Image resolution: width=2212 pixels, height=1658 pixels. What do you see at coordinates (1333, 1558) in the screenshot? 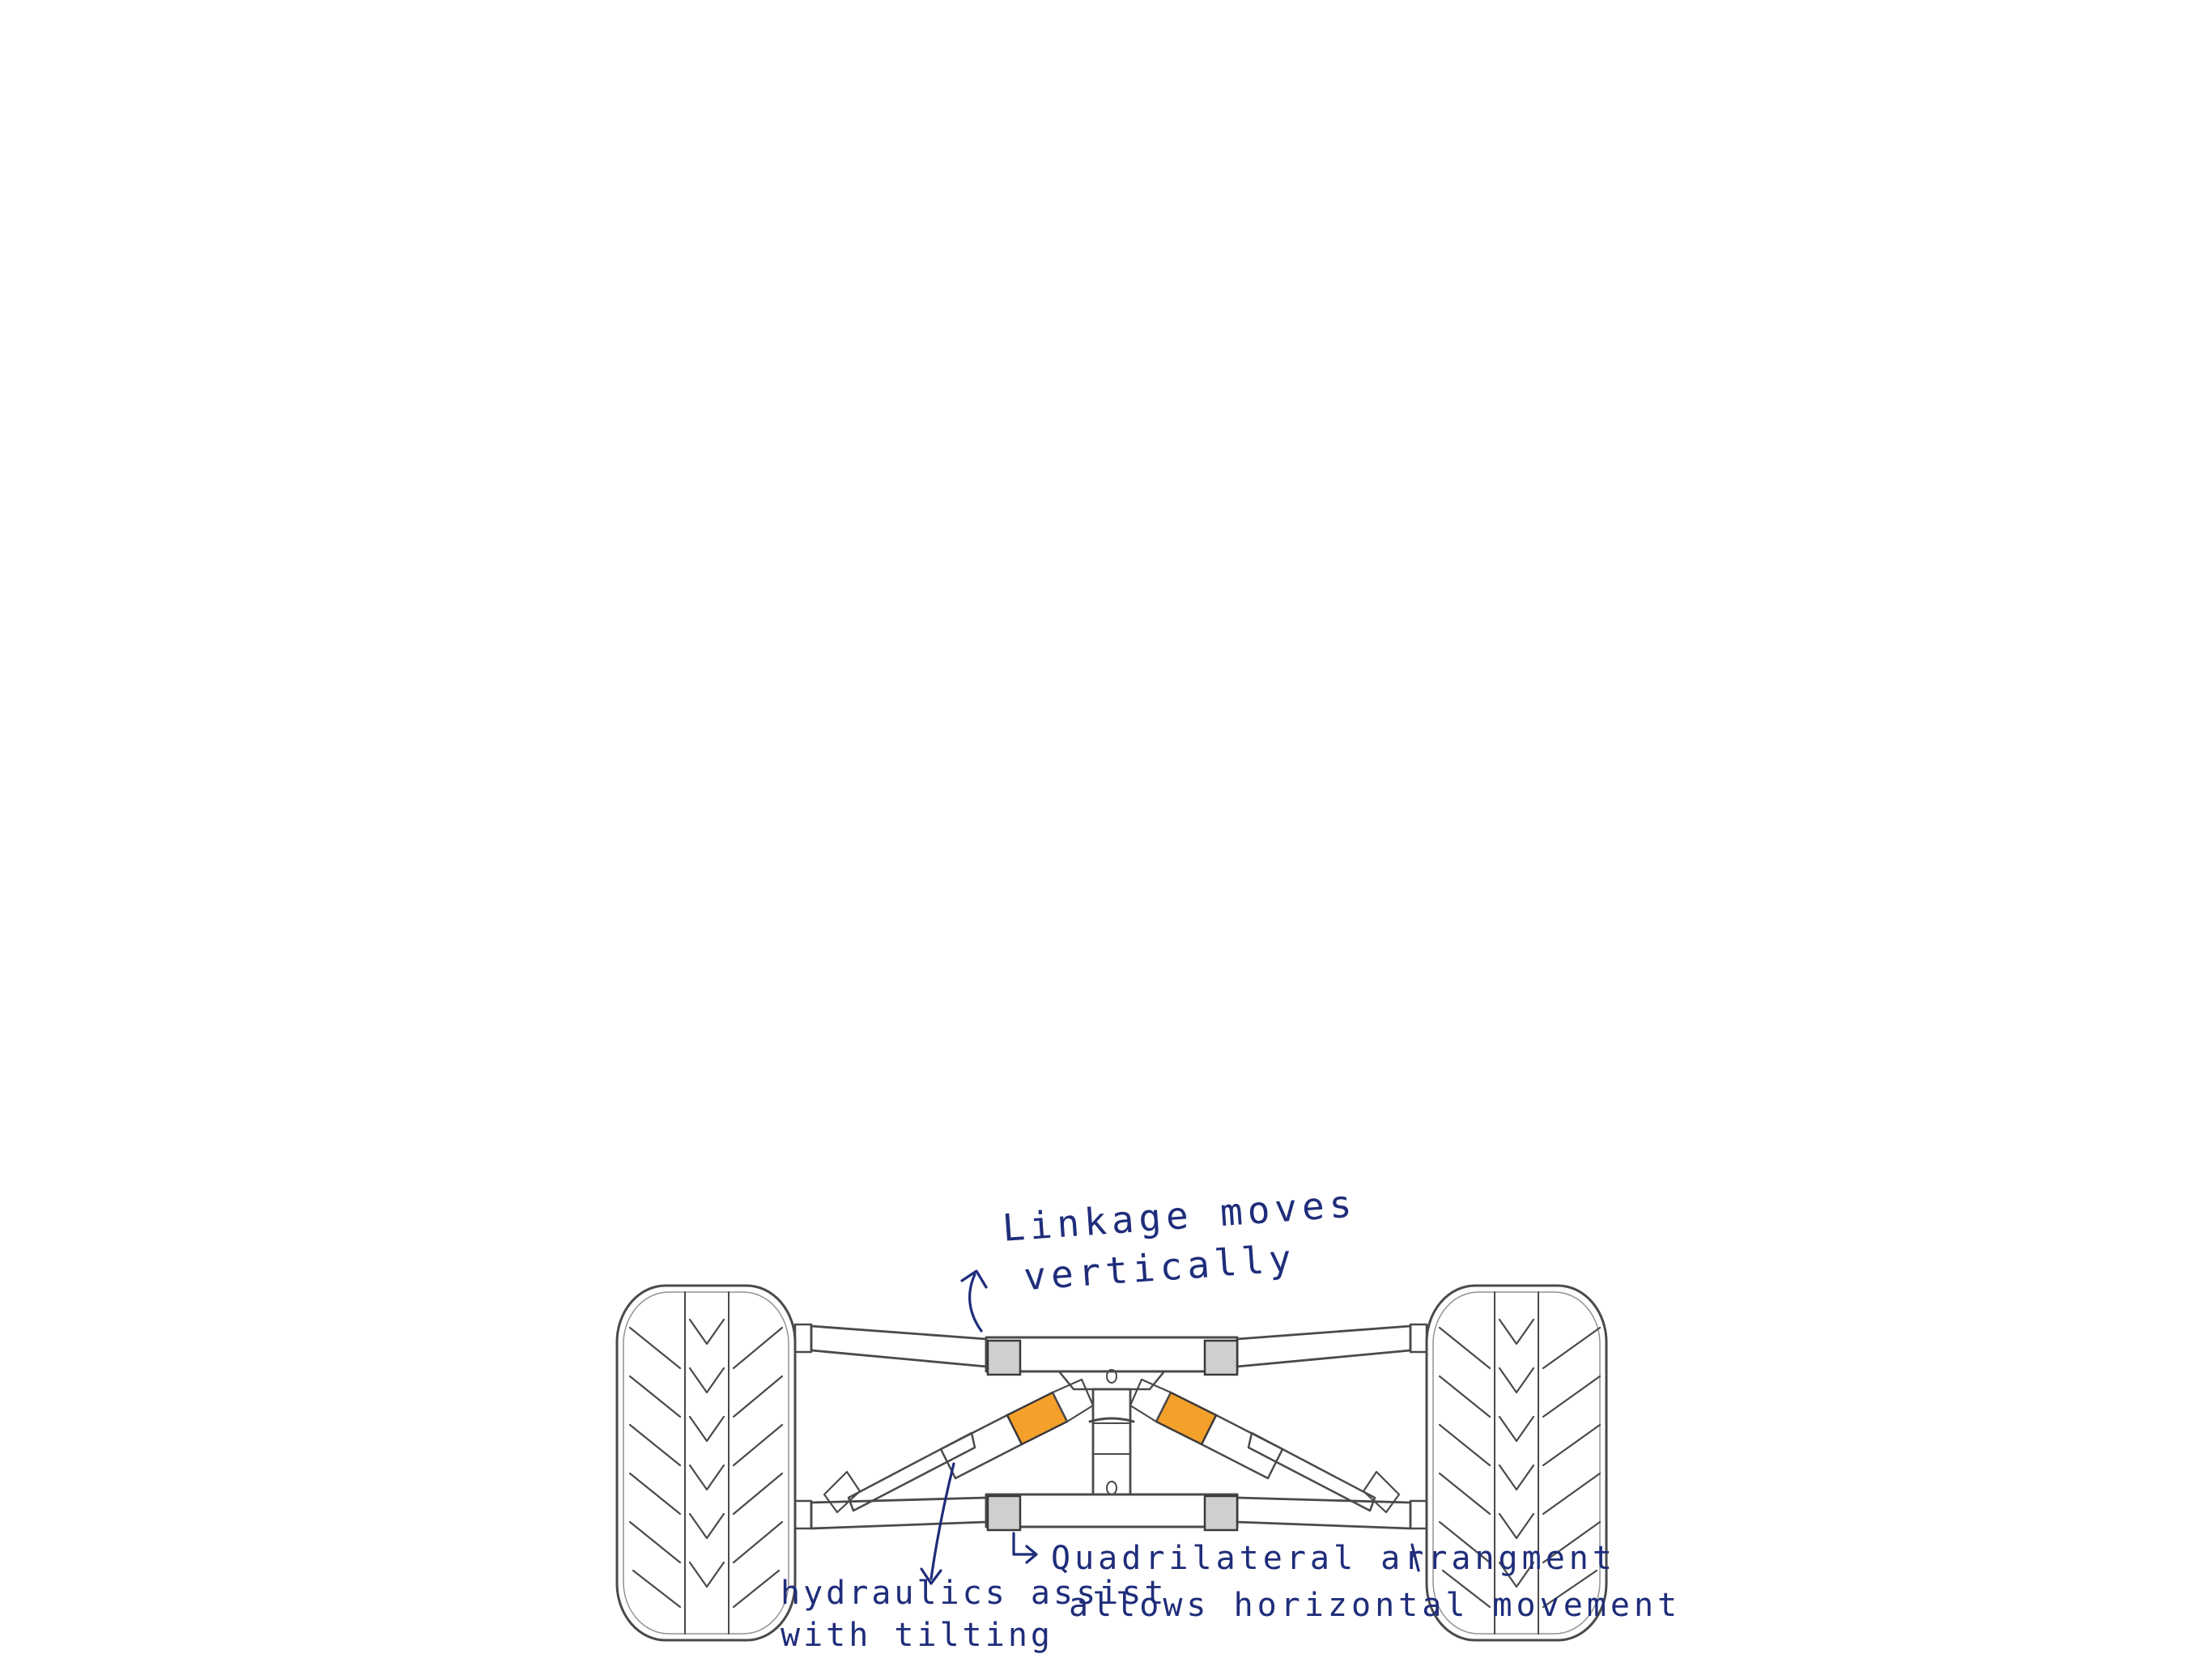
I see `quadrilateral-note-line1: Quadrilateral arrangment` at bounding box center [1333, 1558].